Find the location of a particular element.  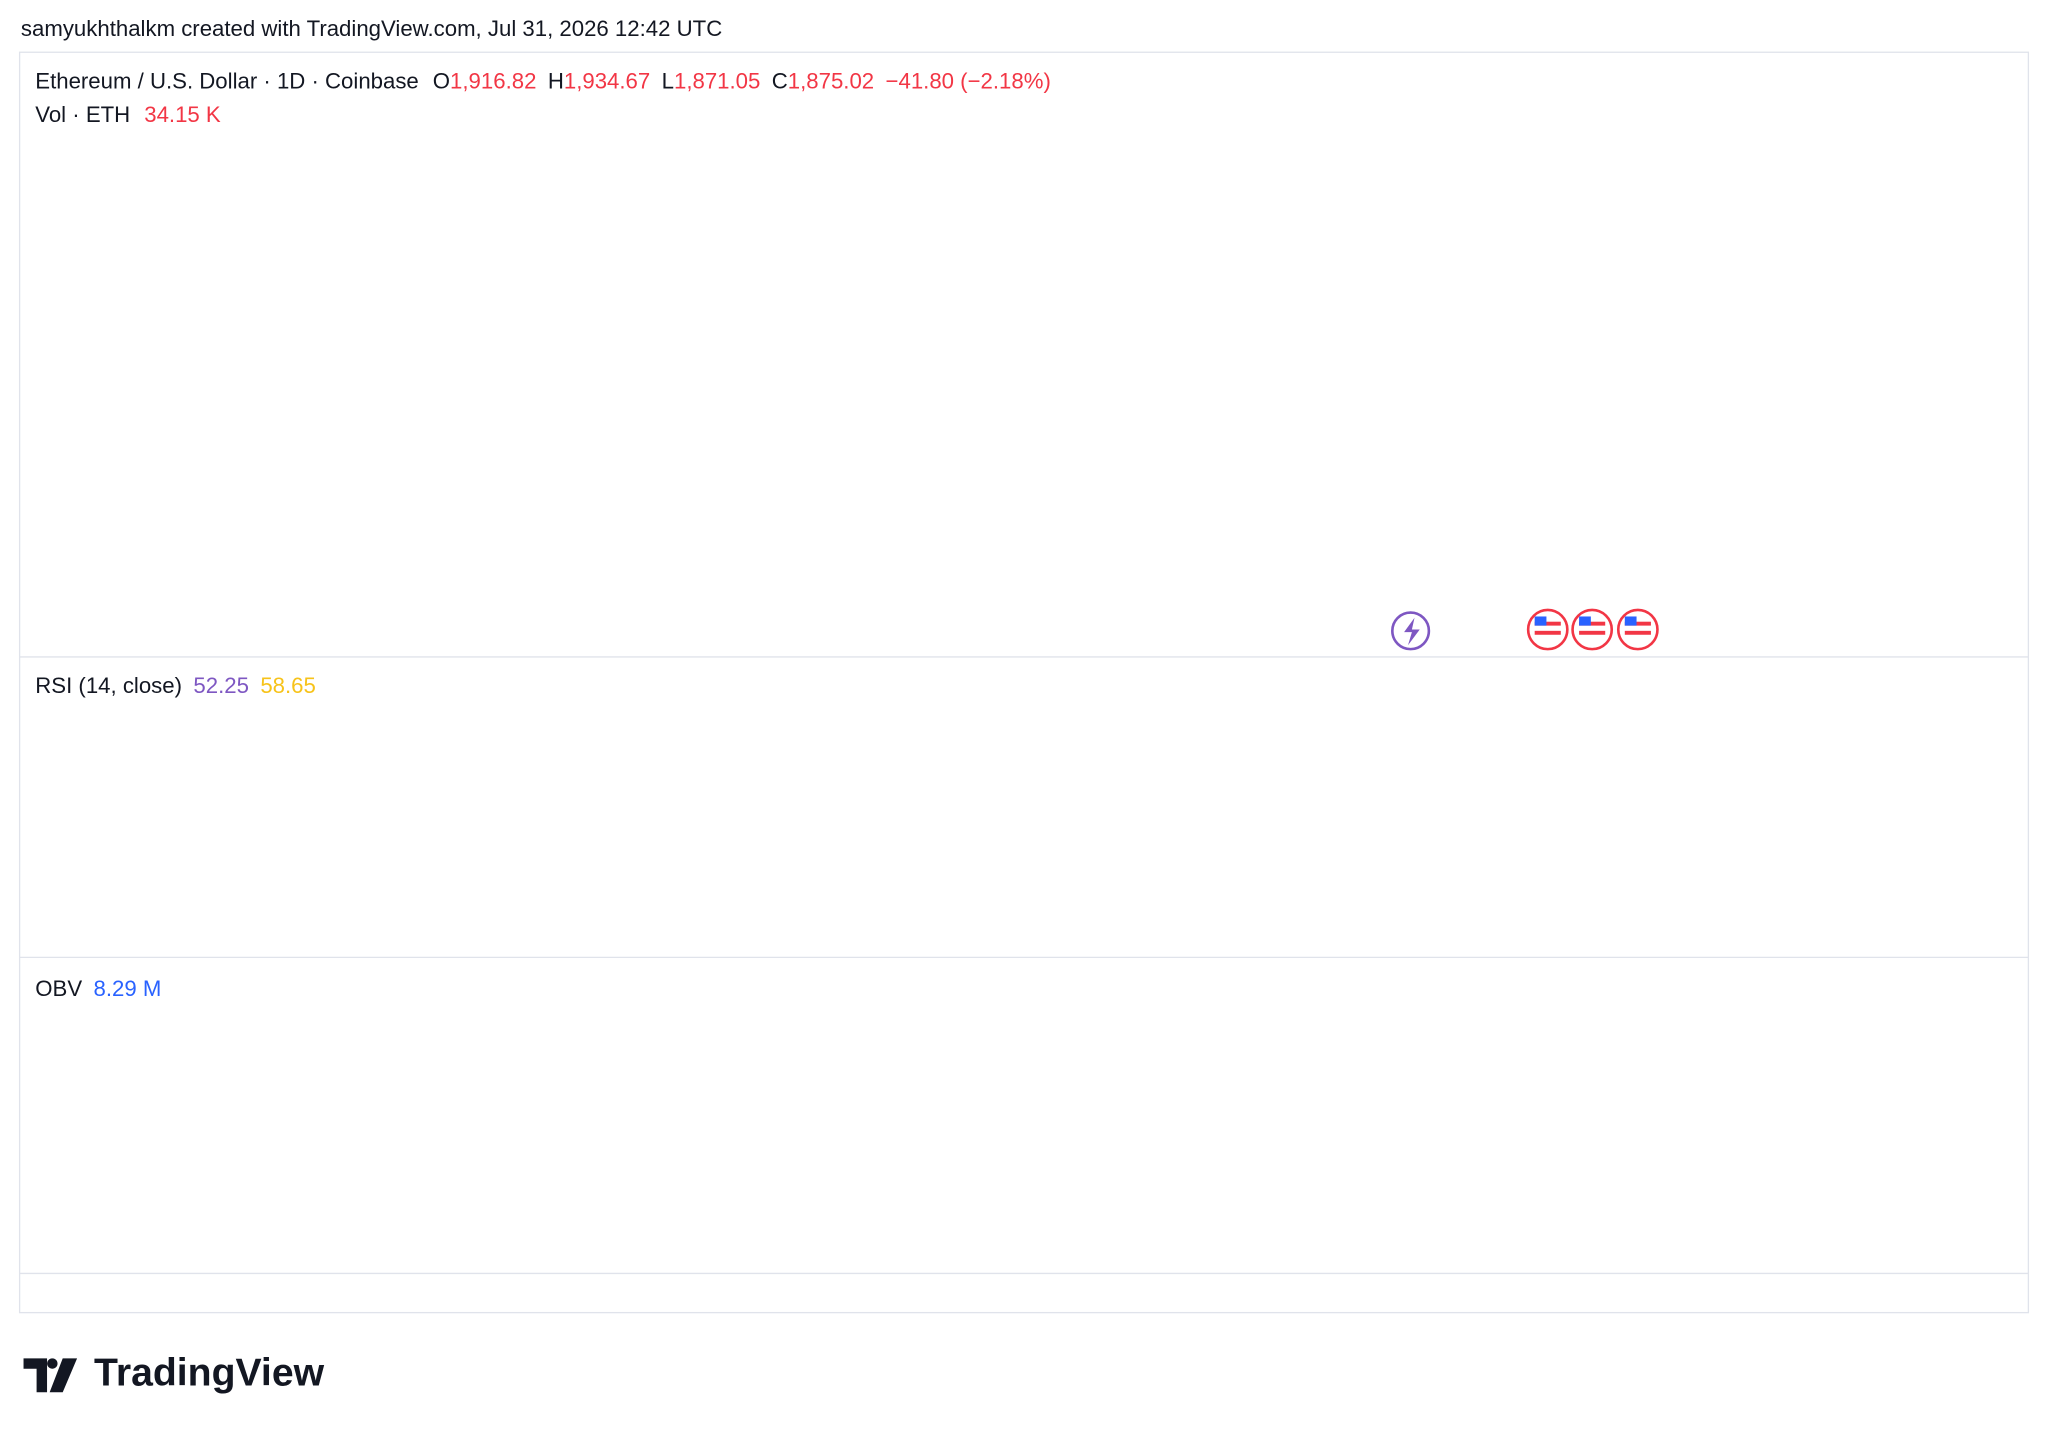

ohlc-name: O is located at coordinates (441, 80).